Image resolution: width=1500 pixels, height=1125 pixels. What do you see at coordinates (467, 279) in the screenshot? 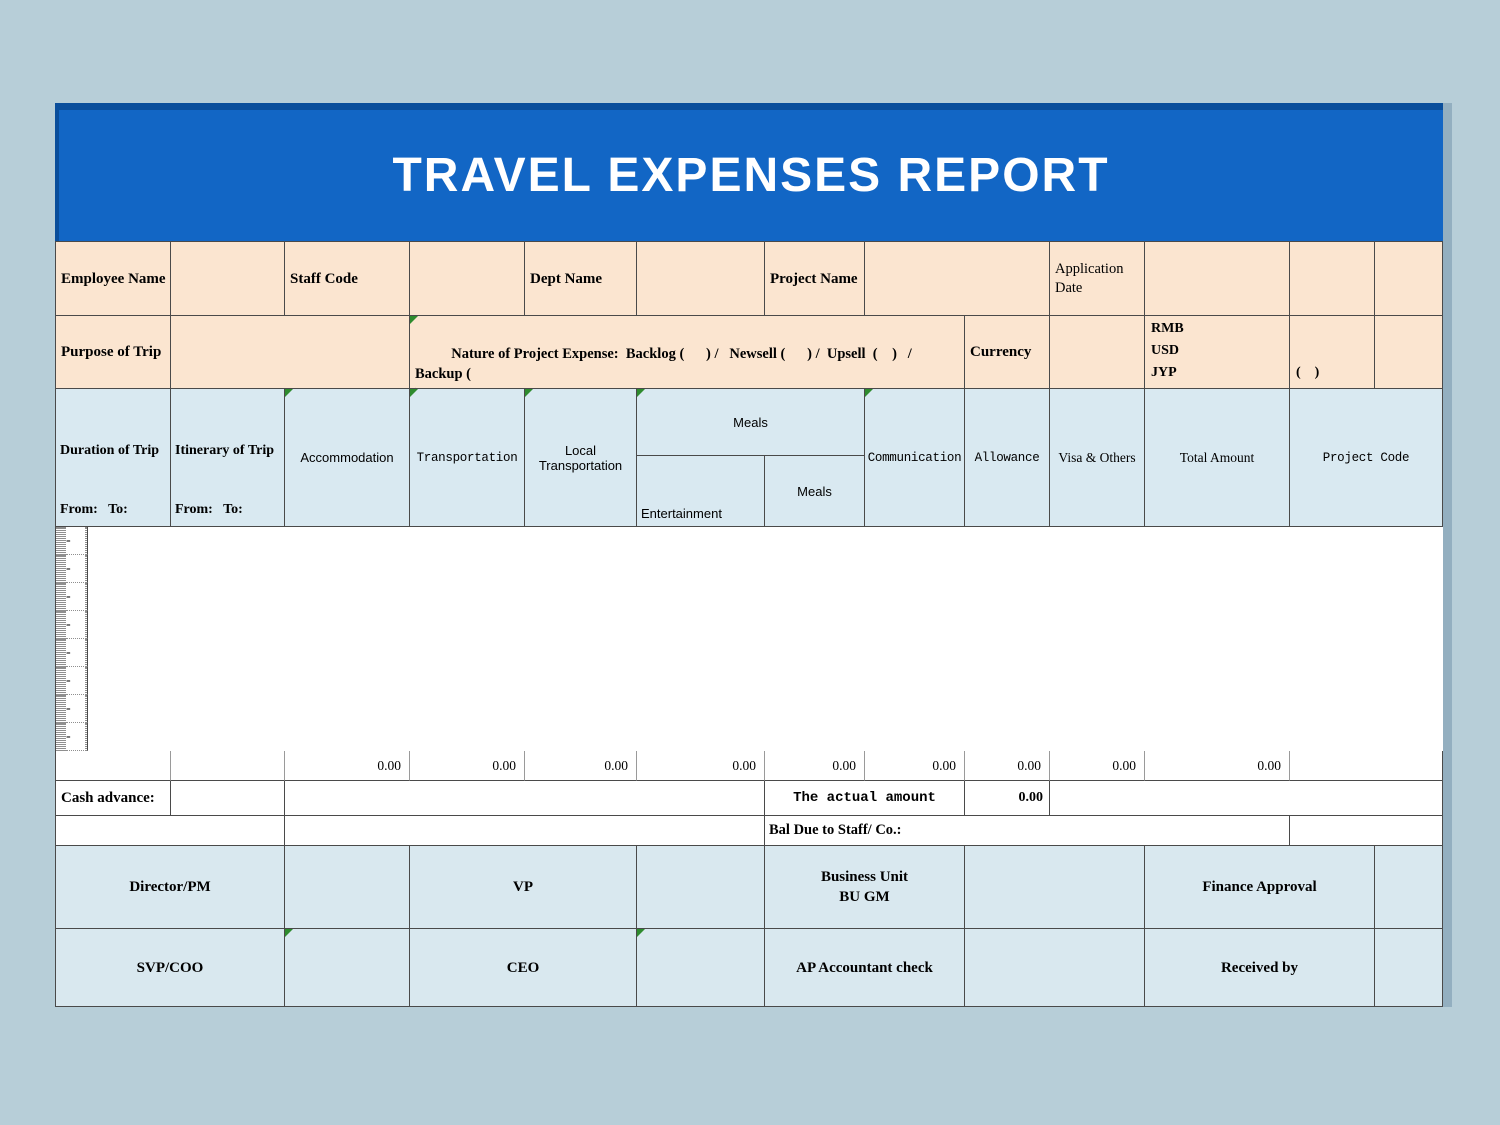
I see `staff-code-input-cell` at bounding box center [467, 279].